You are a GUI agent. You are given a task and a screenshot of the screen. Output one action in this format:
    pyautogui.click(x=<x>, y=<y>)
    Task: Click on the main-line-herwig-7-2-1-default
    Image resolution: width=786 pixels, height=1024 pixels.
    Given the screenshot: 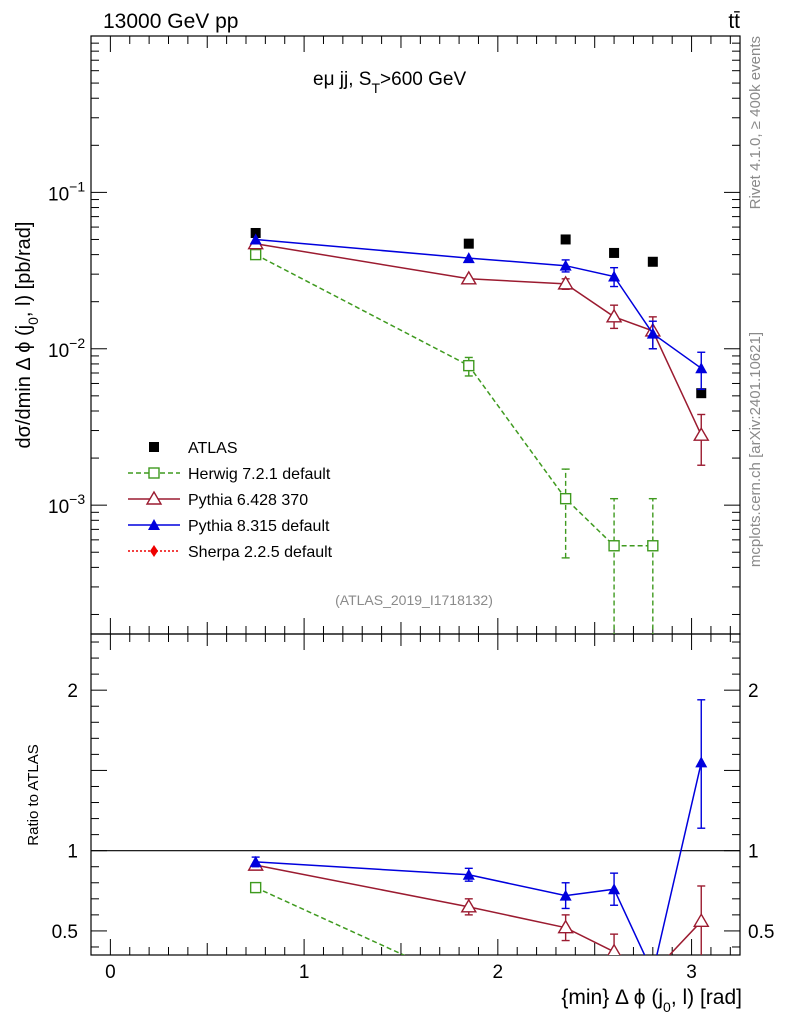 What is the action you would take?
    pyautogui.click(x=454, y=400)
    